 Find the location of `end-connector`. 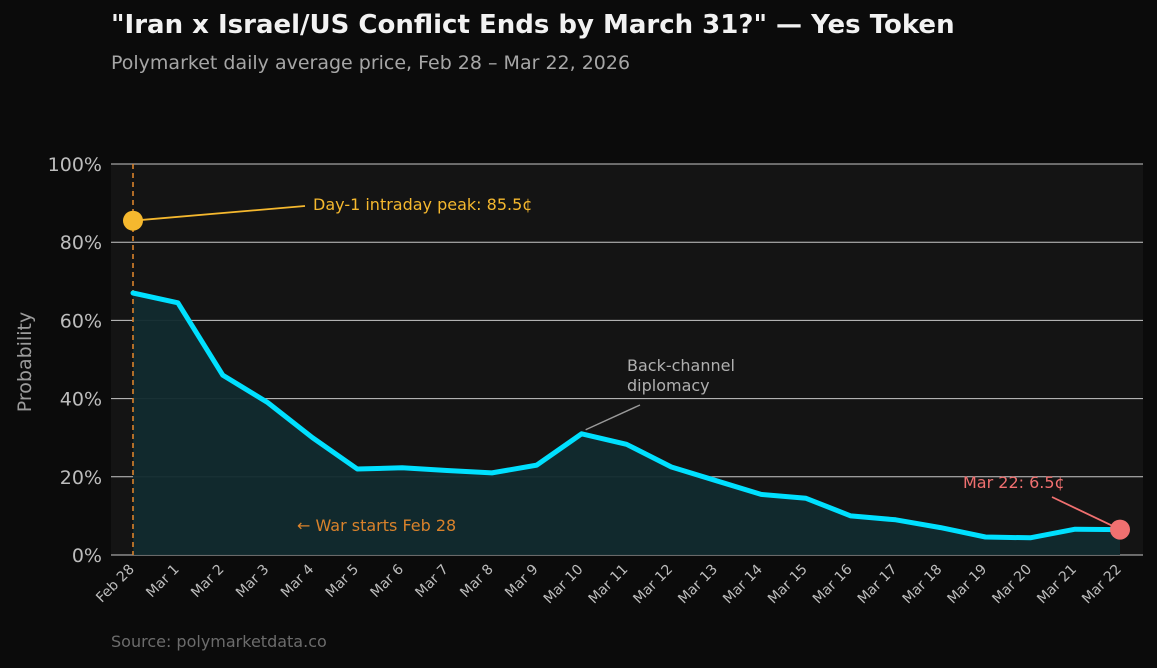

end-connector is located at coordinates (1083, 512).